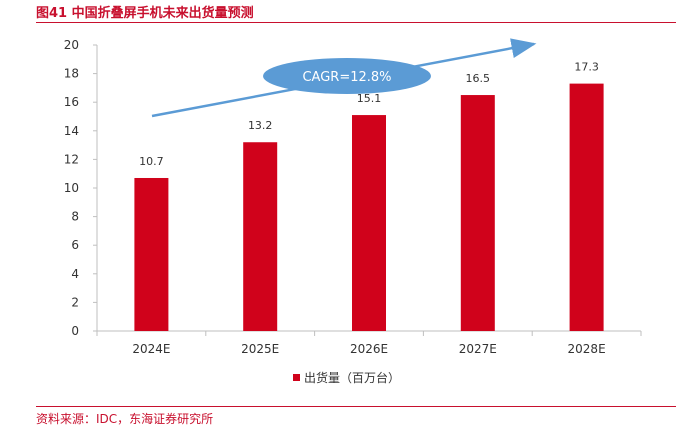 The width and height of the screenshot is (679, 428). Describe the element at coordinates (145, 13) in the screenshot. I see `figure-title: 图41 中国折叠屏手机未来出货量预测` at that location.